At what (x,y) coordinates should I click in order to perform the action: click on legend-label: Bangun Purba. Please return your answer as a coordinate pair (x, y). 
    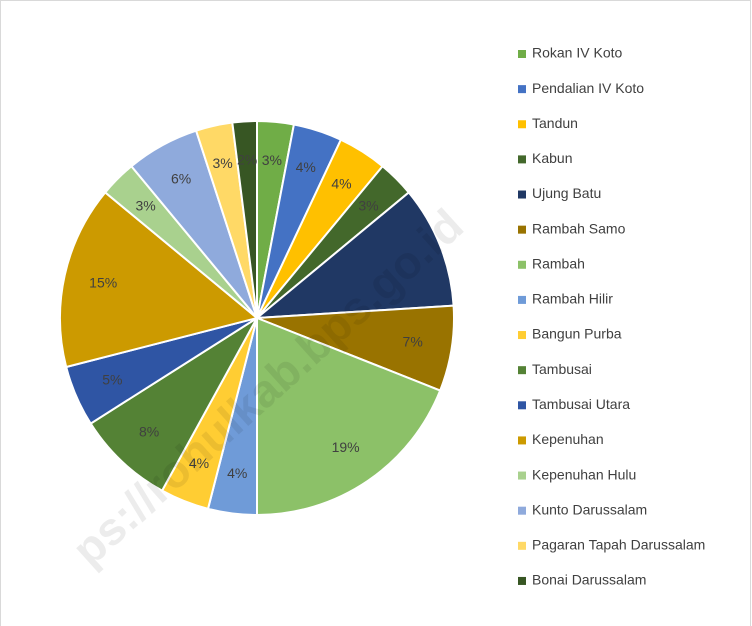
    Looking at the image, I should click on (577, 334).